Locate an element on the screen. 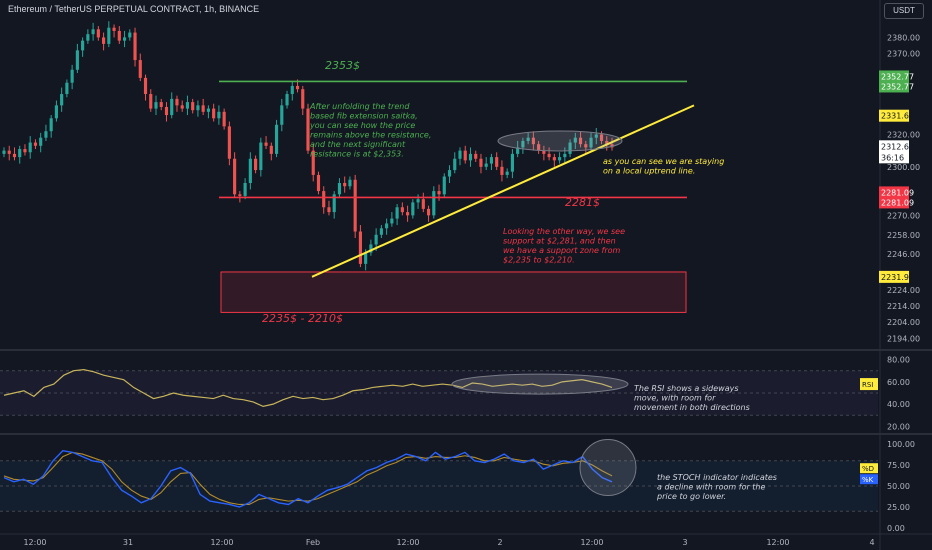  low-price-tag-bg is located at coordinates (894, 276).